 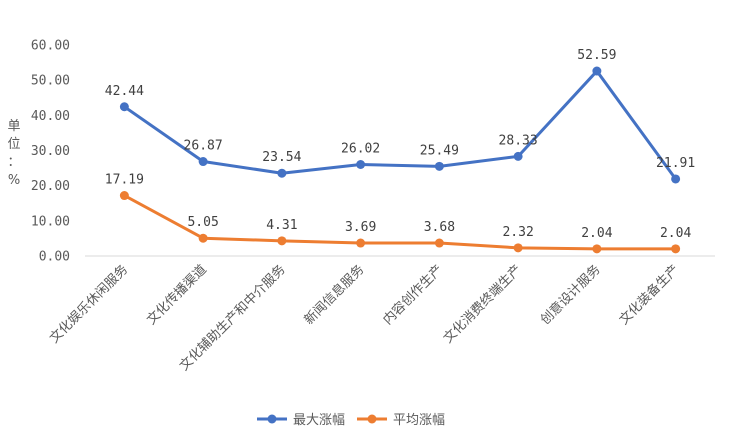 What do you see at coordinates (50, 81) in the screenshot?
I see `y-tick-label: 50.00` at bounding box center [50, 81].